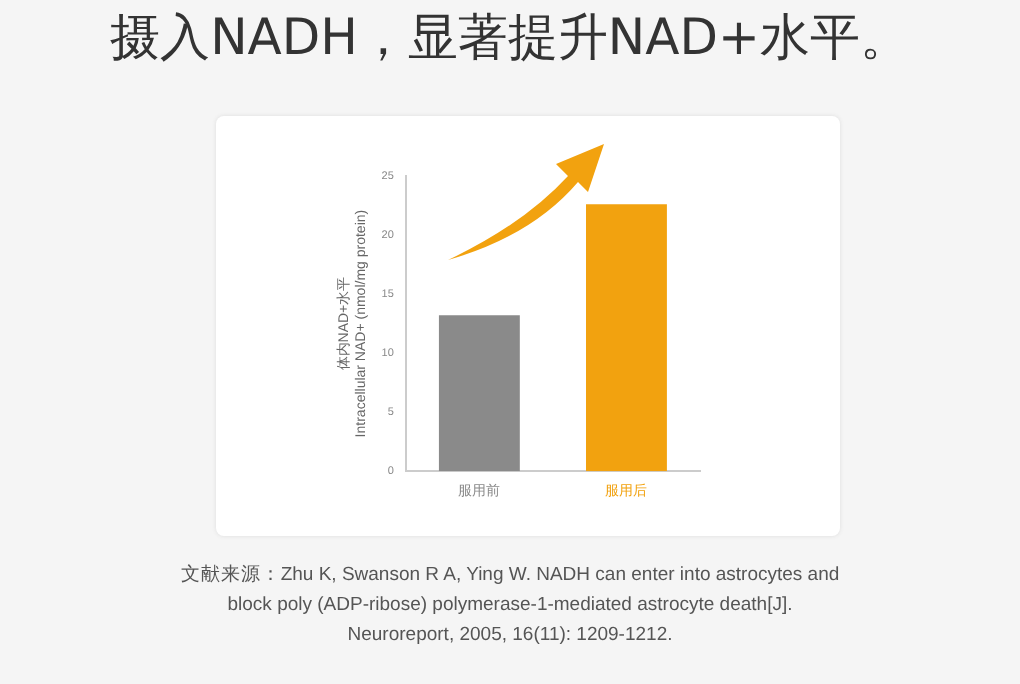 Image resolution: width=1020 pixels, height=684 pixels. What do you see at coordinates (510, 38) in the screenshot?
I see `chart-title: 摄入NADH，显著提升NAD+水平。` at bounding box center [510, 38].